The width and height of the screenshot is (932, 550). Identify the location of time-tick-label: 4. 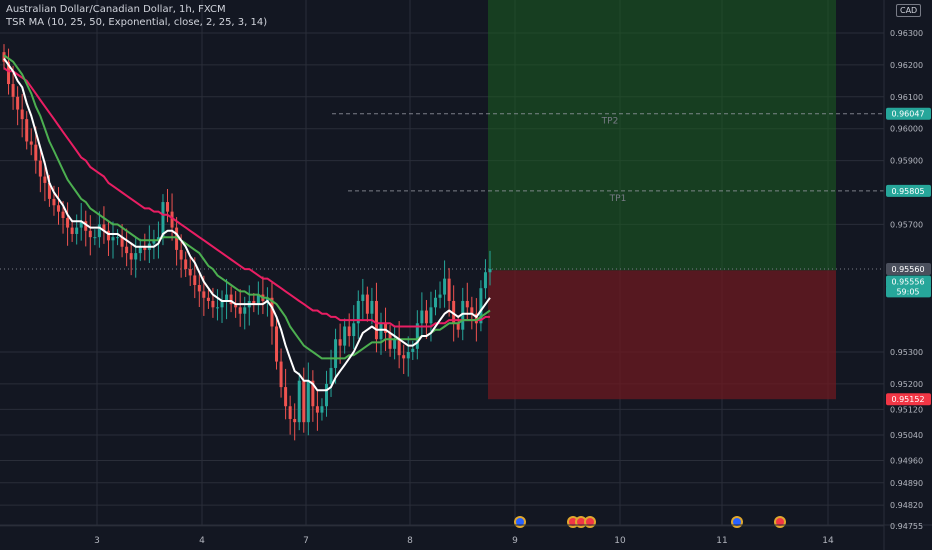
(202, 541).